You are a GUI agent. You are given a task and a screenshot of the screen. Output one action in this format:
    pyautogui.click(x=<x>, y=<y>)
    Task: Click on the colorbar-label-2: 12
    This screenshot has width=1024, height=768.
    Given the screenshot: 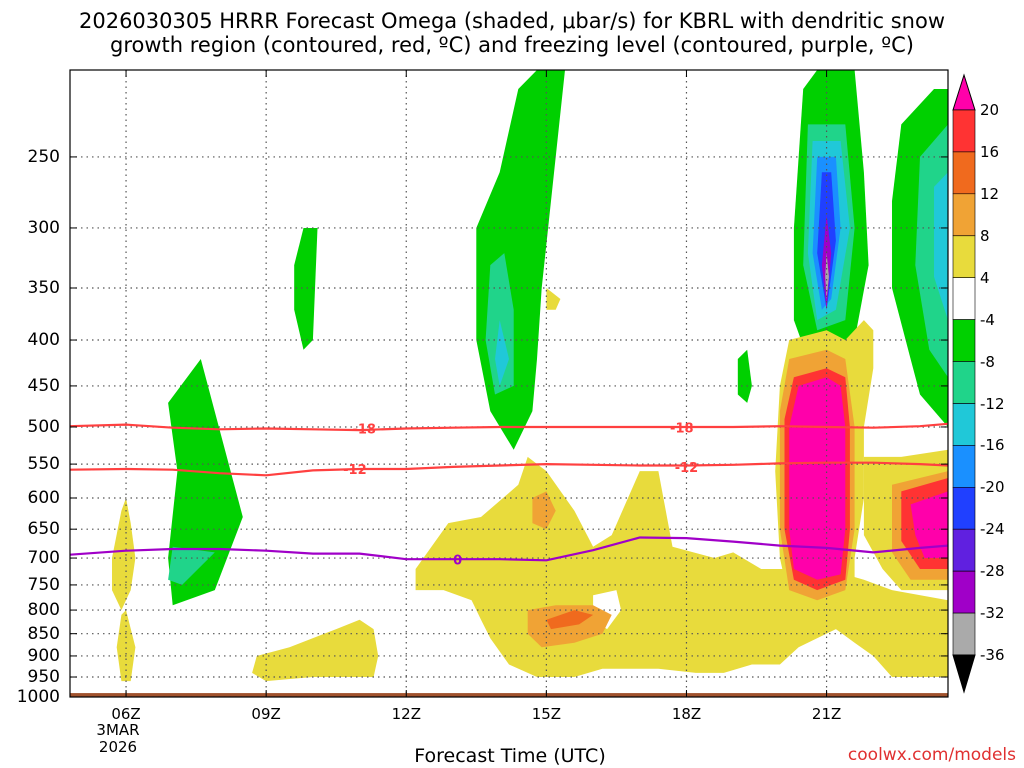 What is the action you would take?
    pyautogui.click(x=990, y=193)
    